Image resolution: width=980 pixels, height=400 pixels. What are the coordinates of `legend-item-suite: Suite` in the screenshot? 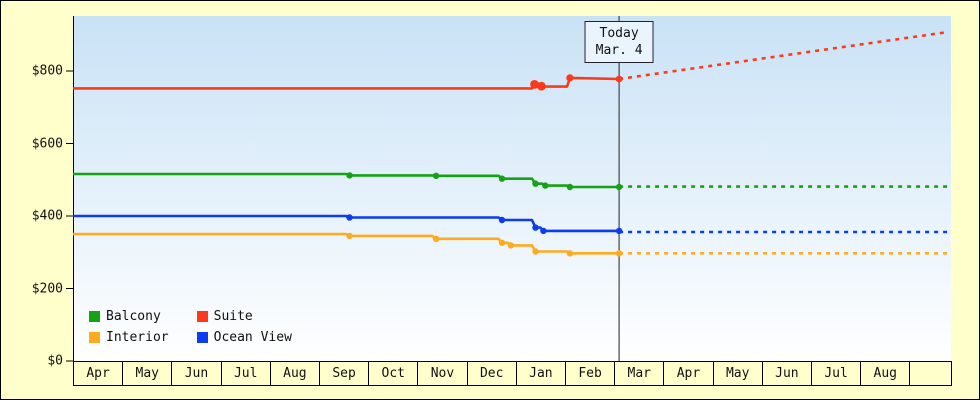 It's located at (244, 316).